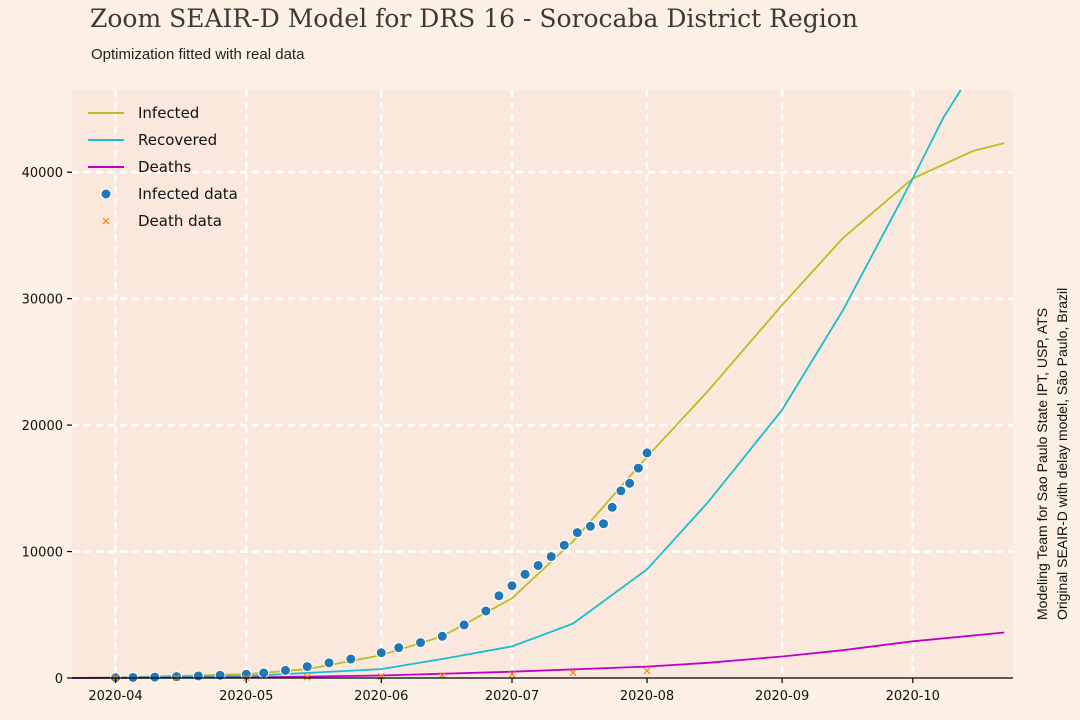  I want to click on y-tick-label: 0, so click(59, 679).